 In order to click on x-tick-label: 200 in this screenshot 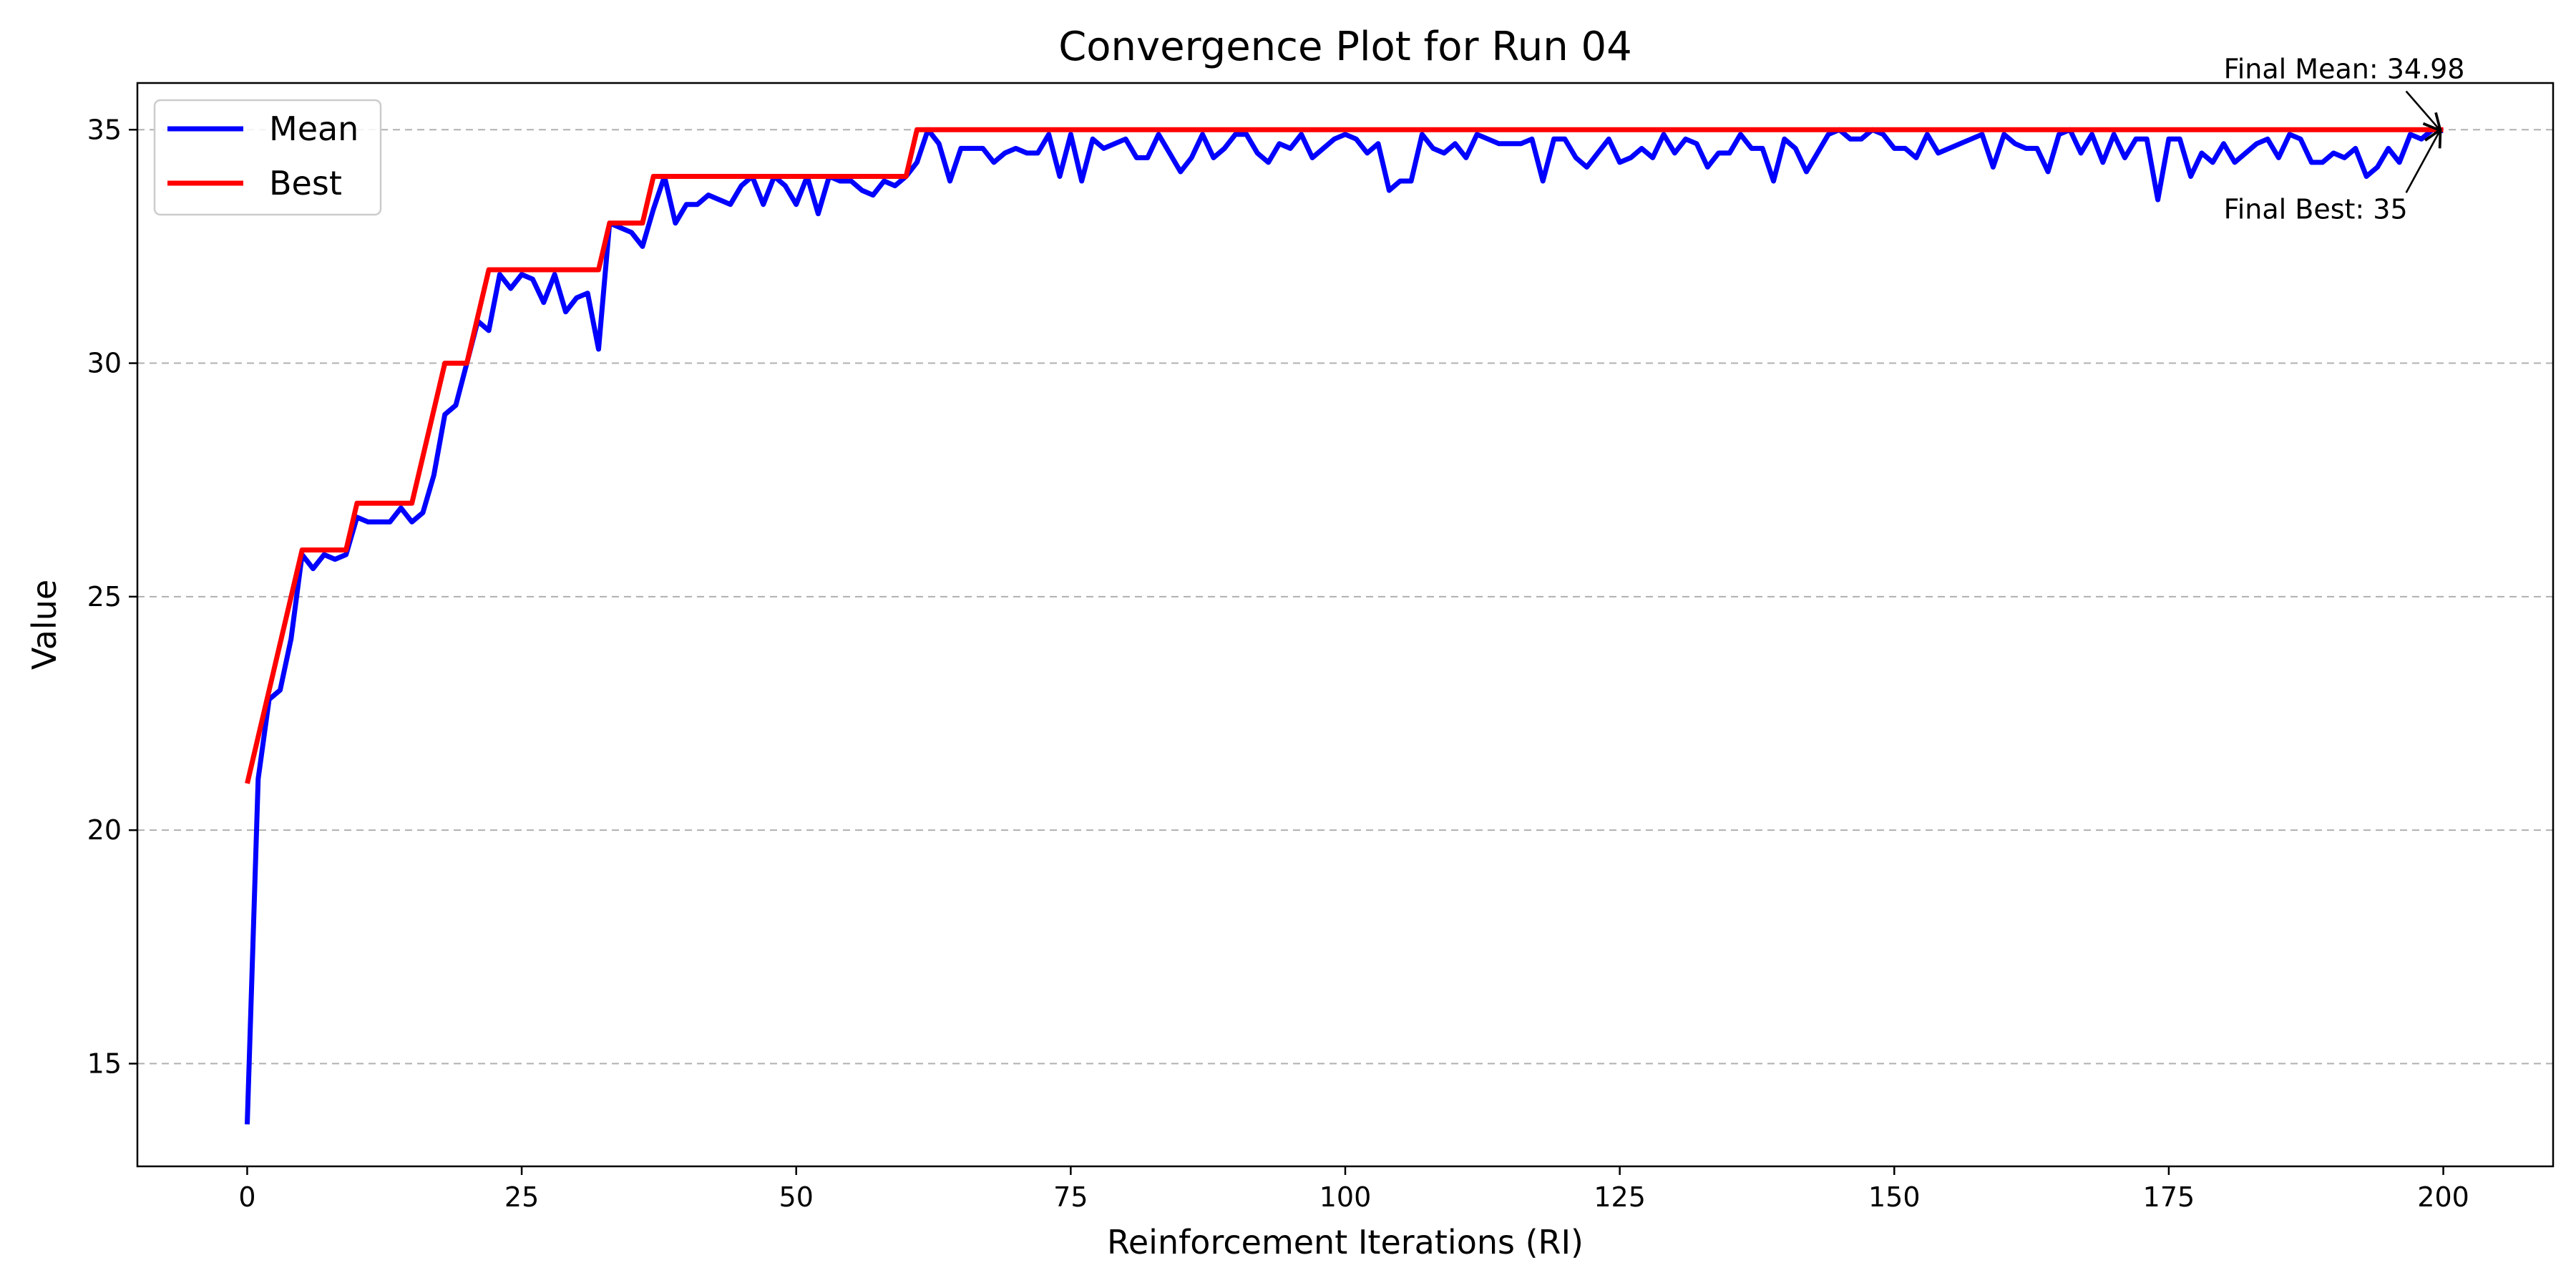, I will do `click(2443, 1197)`.